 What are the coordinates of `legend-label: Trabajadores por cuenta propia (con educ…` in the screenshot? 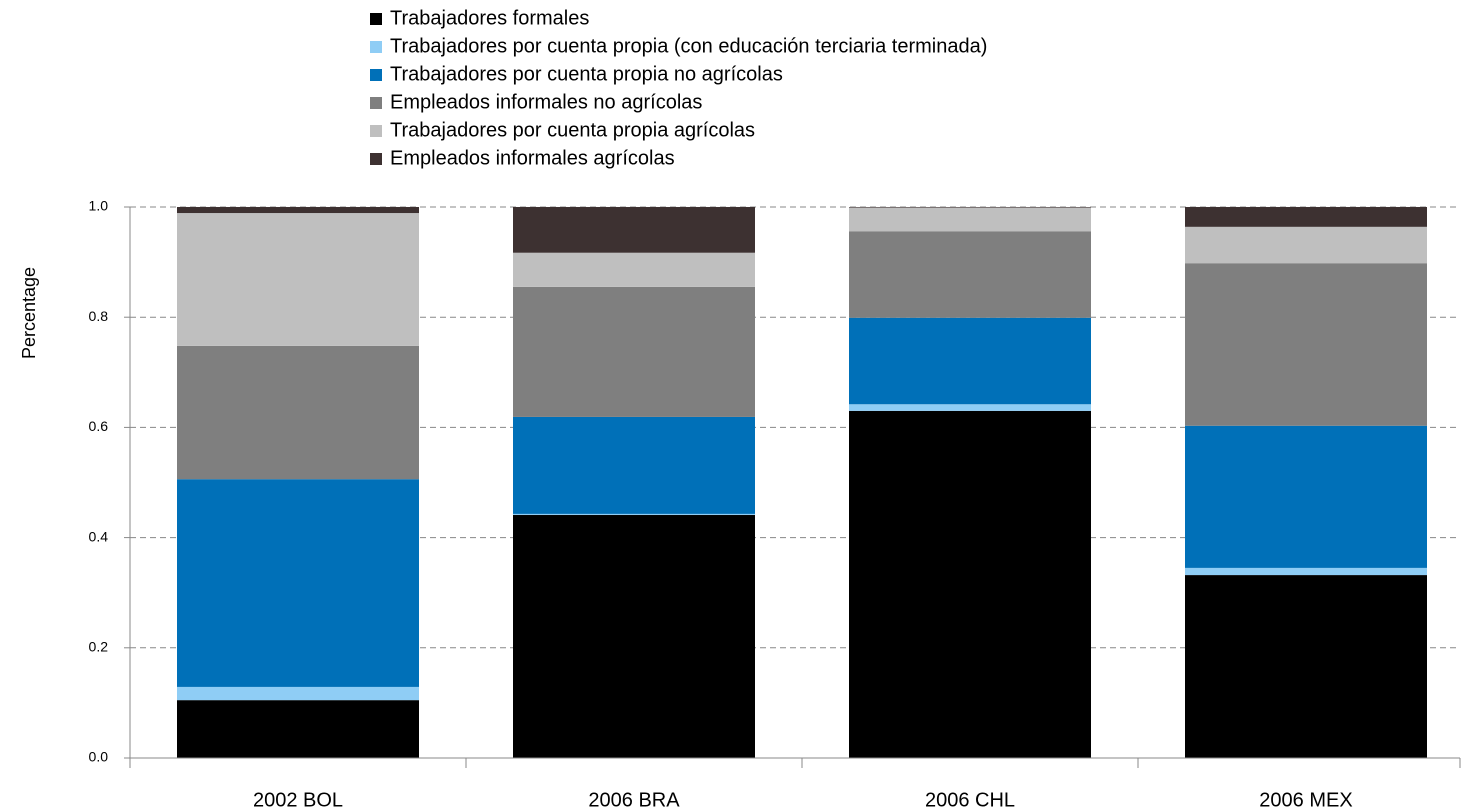 It's located at (688, 46).